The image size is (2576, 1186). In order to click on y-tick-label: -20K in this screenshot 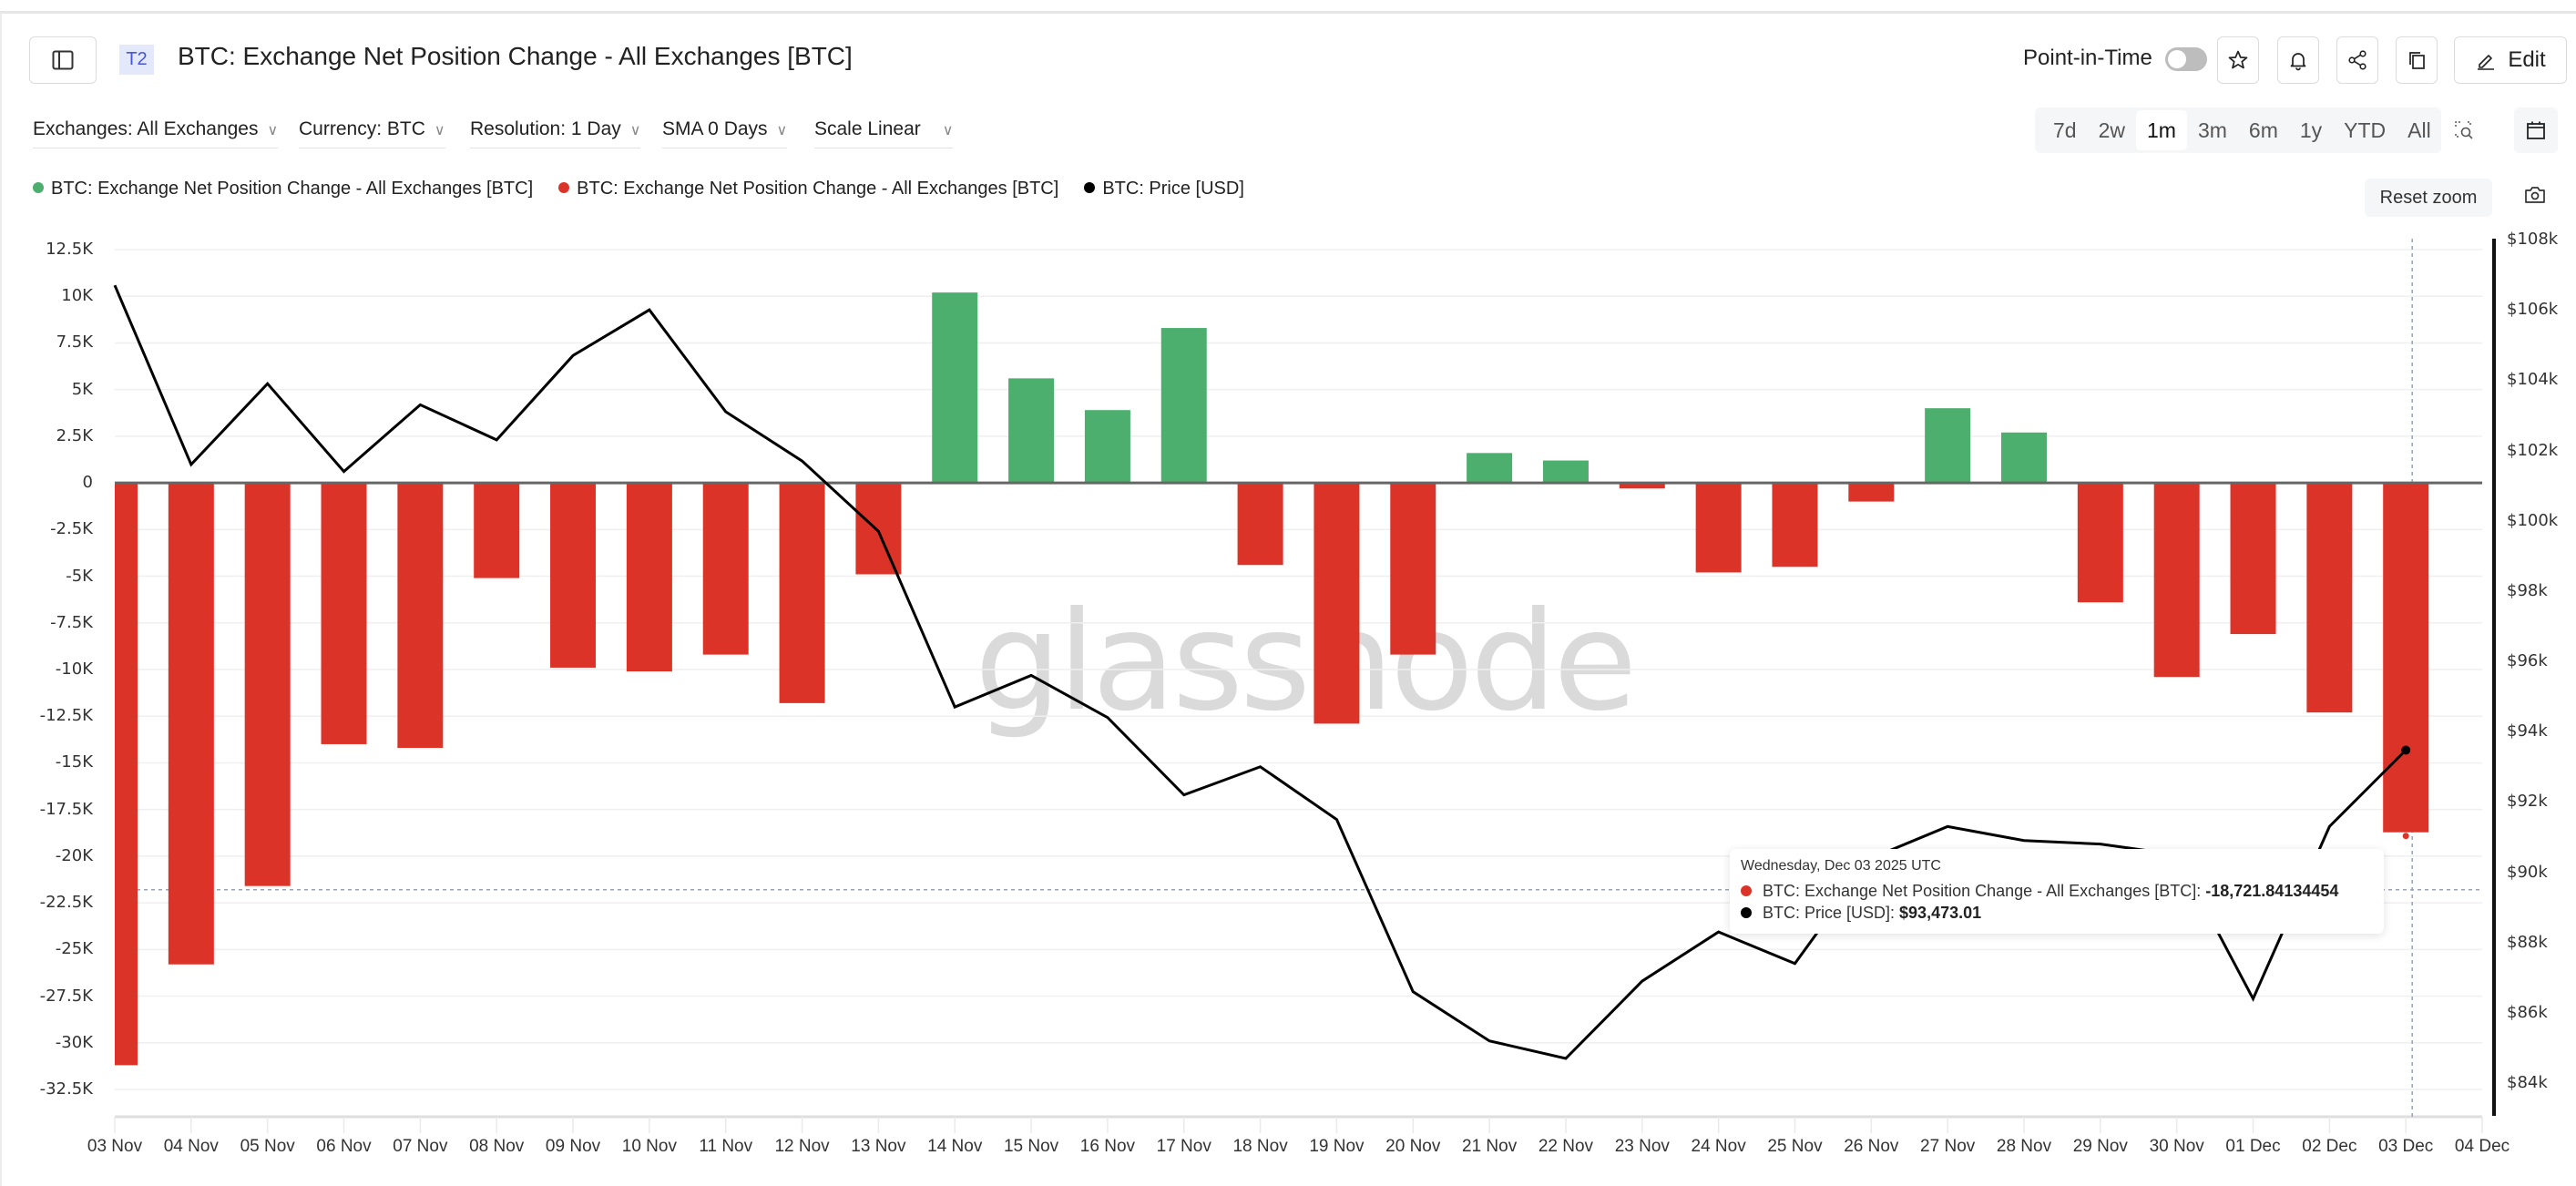, I will do `click(74, 855)`.